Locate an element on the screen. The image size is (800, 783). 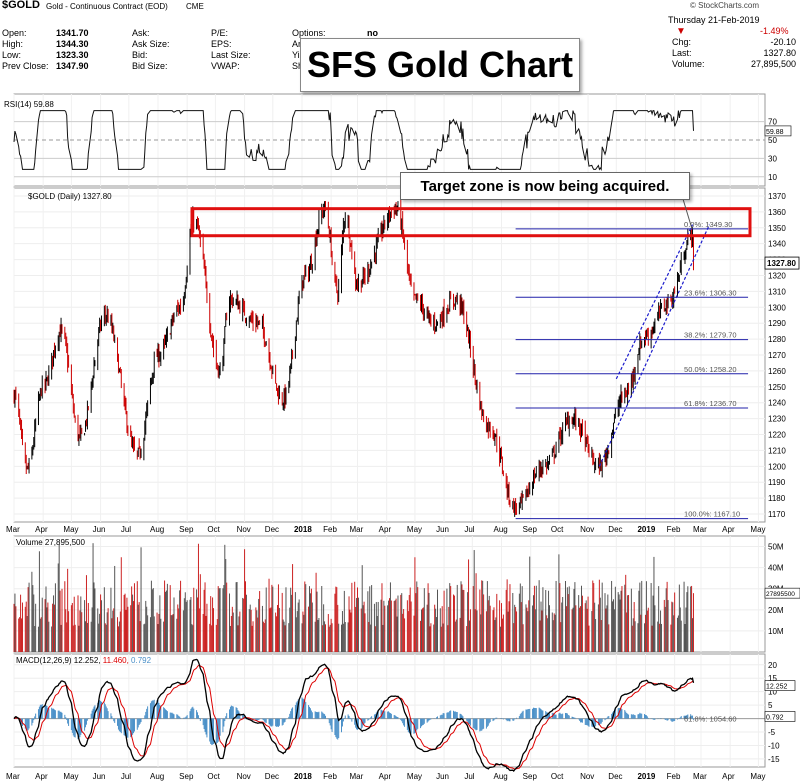
quote-l2-2: Bid: is located at coordinates (140, 55).